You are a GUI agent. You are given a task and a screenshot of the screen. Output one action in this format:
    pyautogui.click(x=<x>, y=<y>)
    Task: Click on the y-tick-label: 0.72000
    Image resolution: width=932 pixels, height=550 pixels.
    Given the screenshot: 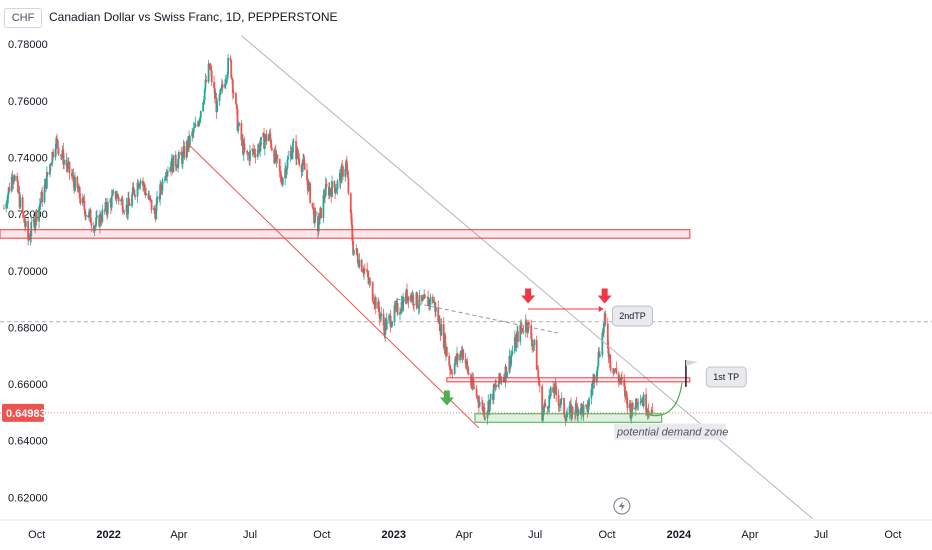 What is the action you would take?
    pyautogui.click(x=28, y=215)
    